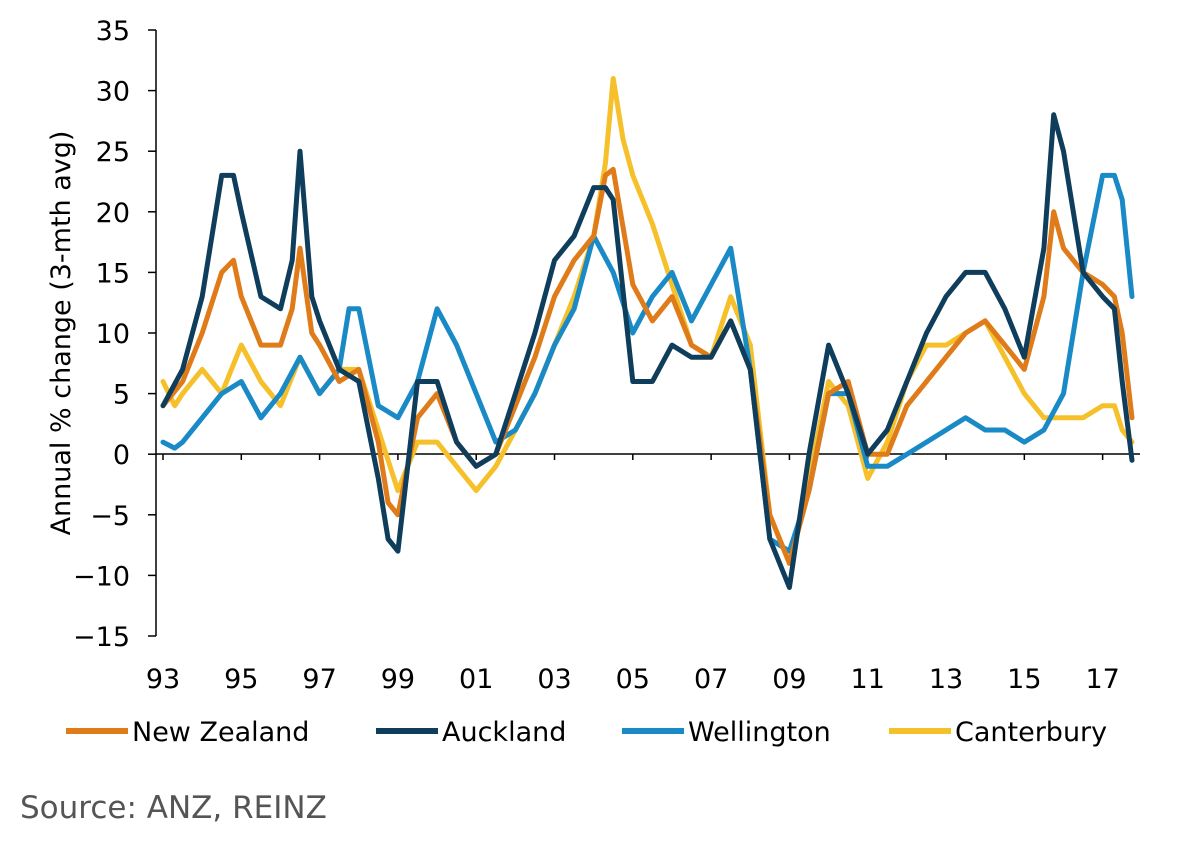  Describe the element at coordinates (113, 92) in the screenshot. I see `y-tick-label: 30` at that location.